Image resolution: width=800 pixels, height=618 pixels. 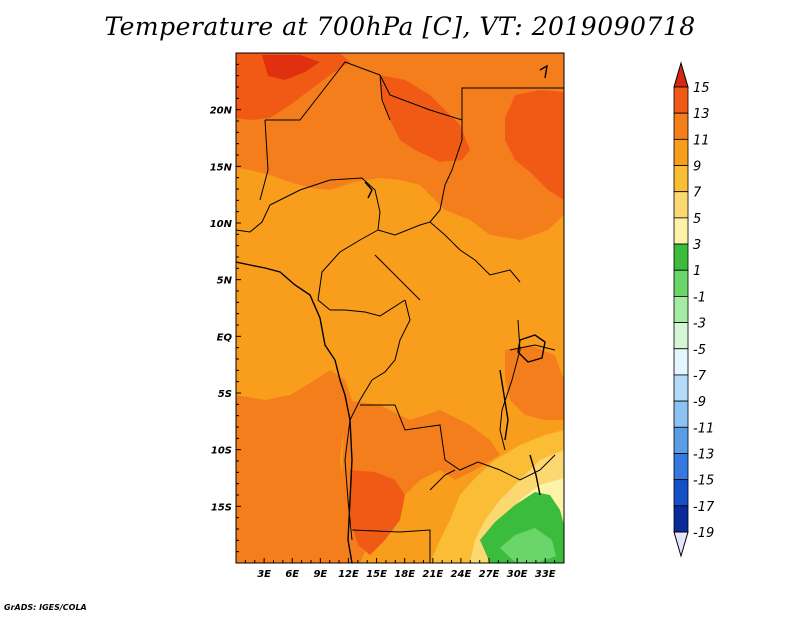 I want to click on lon-tick-label: 18E, so click(x=404, y=574).